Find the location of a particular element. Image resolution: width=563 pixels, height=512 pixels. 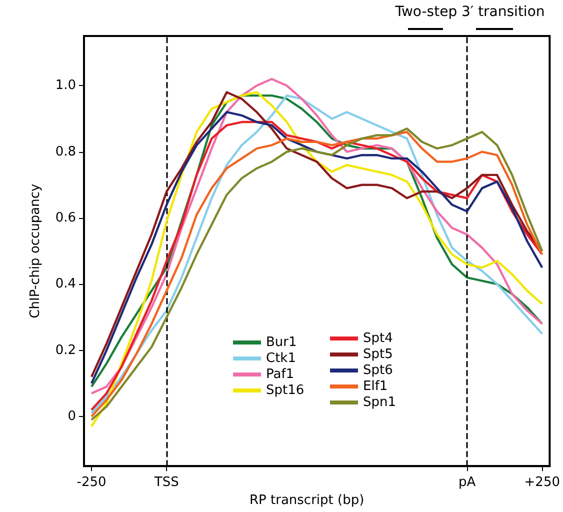

y-axis-title: ChIP-chip occupancy is located at coordinates (35, 250).